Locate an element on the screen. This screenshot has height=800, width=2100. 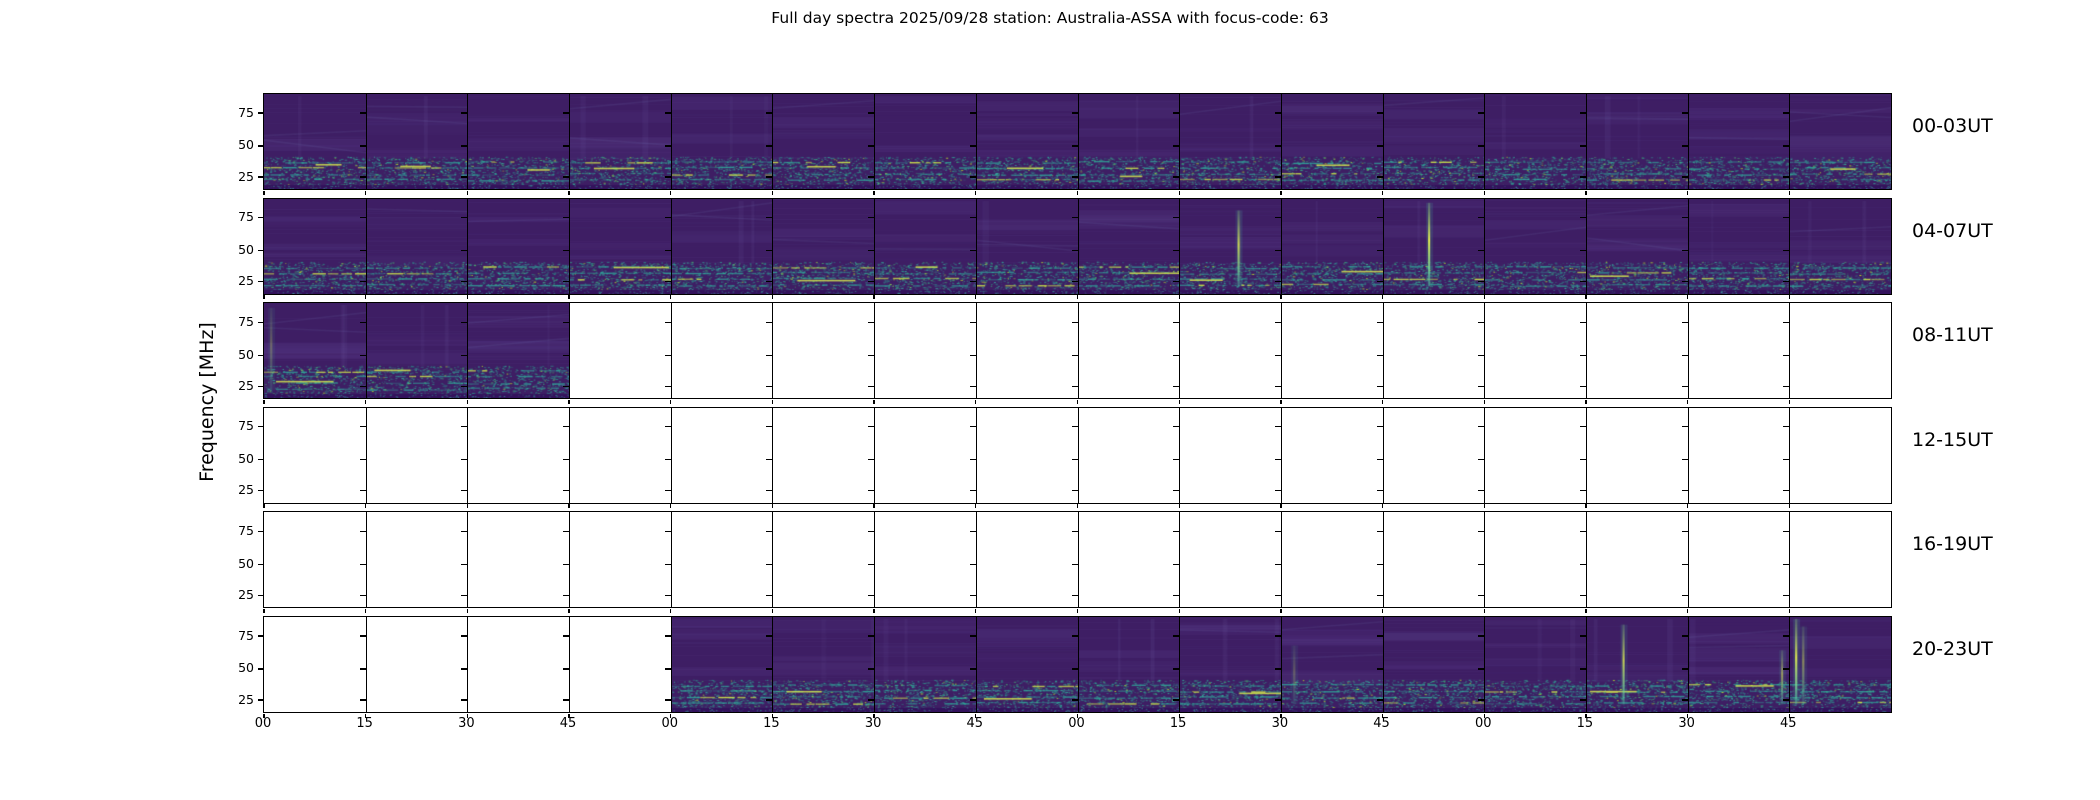
x-tick-label: 45 is located at coordinates (1381, 723).